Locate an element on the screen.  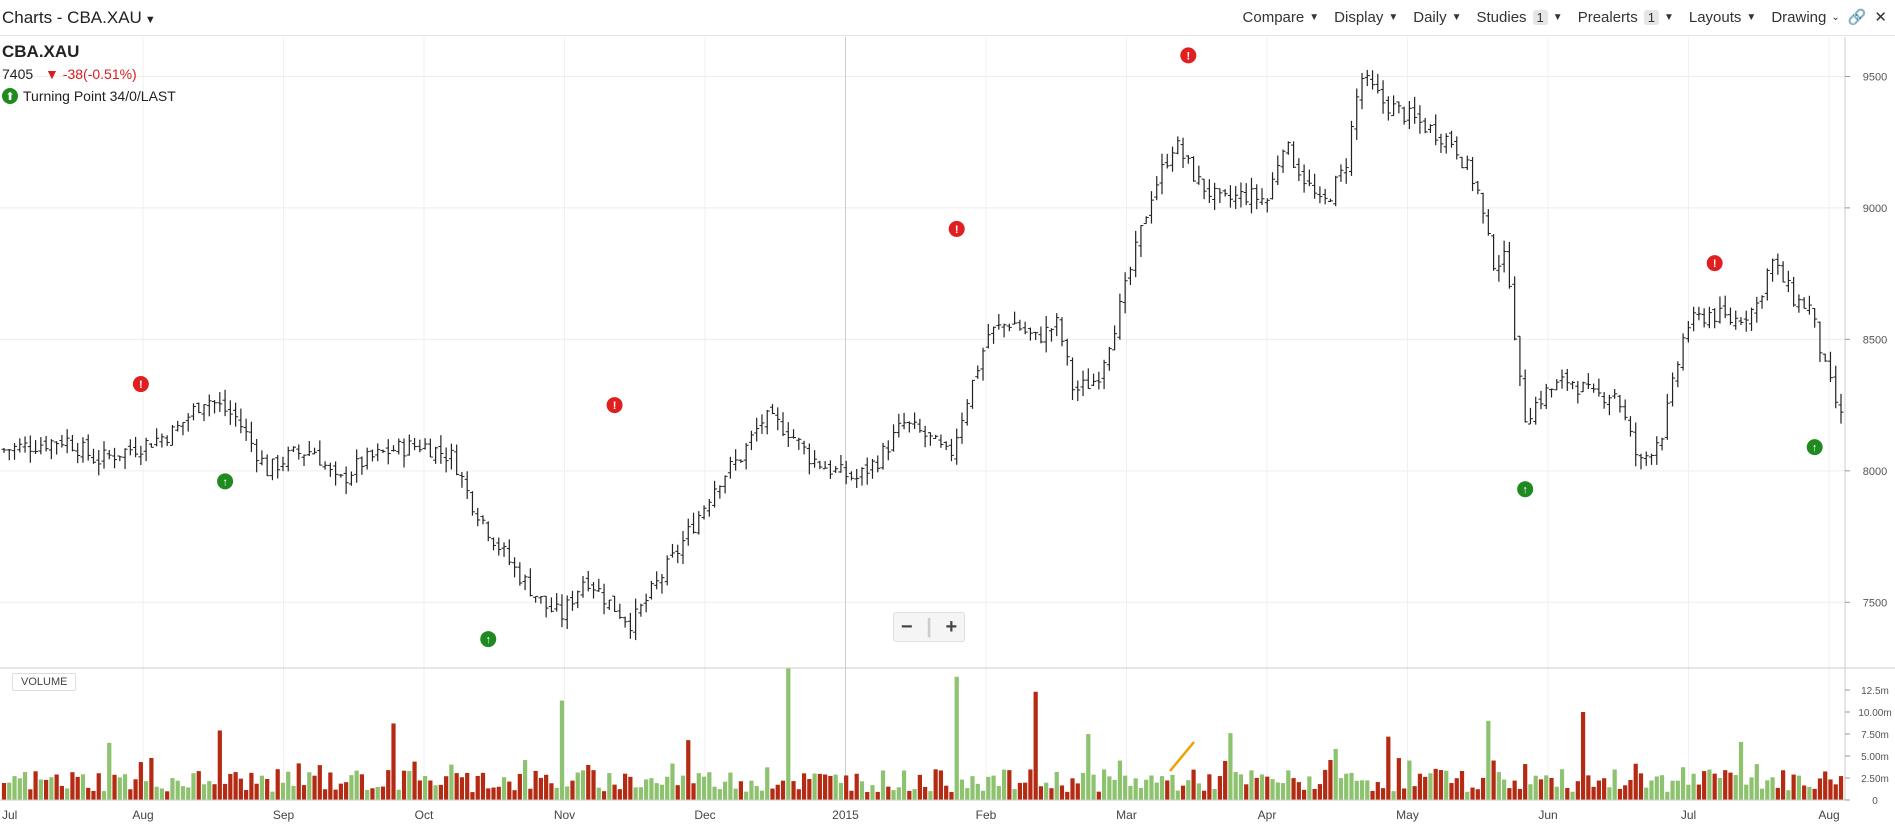
interval-menu: Daily ▼ is located at coordinates (1437, 17).